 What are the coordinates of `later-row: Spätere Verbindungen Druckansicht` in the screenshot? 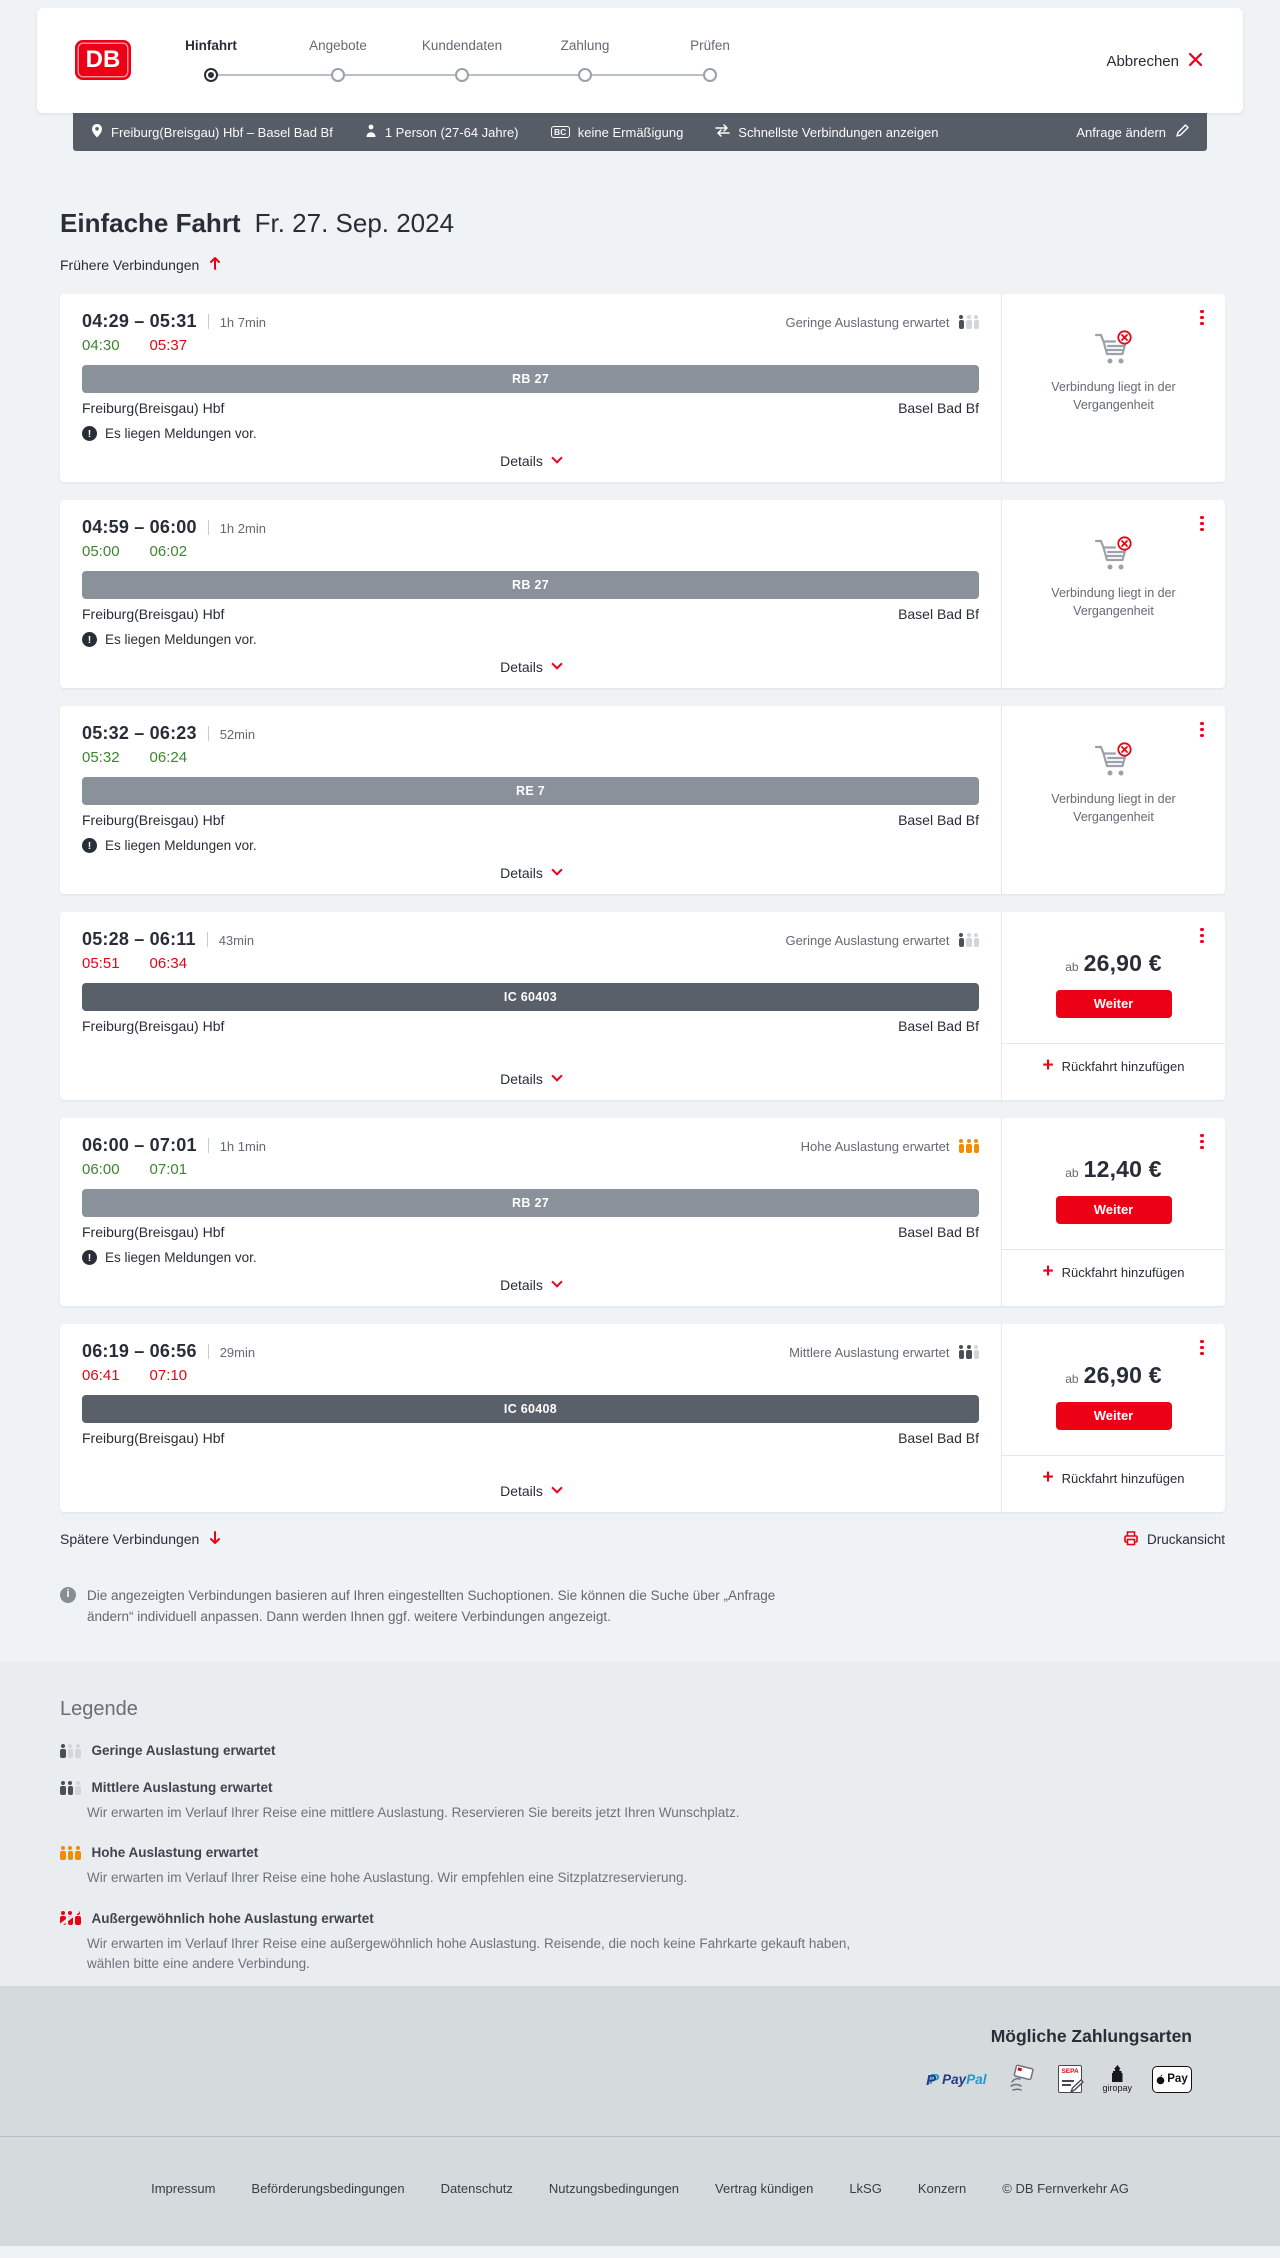 It's located at (642, 1539).